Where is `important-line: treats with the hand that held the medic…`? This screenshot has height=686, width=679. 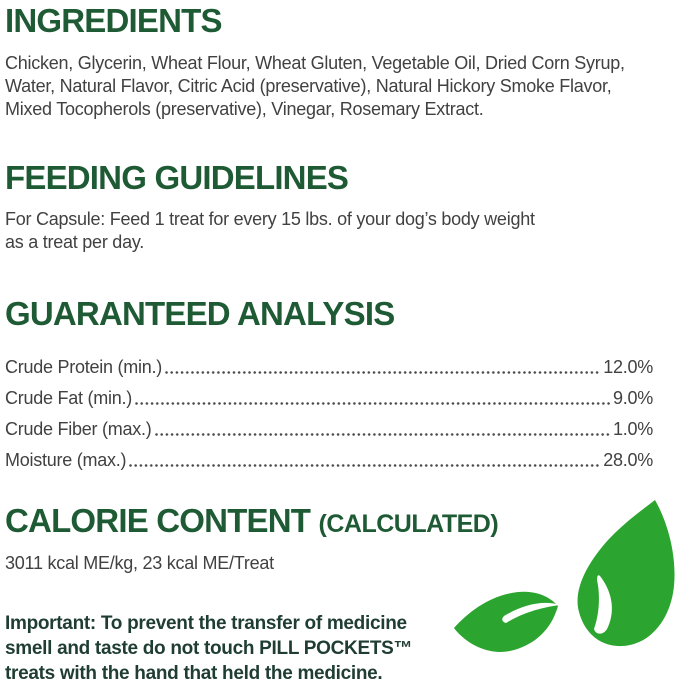 important-line: treats with the hand that held the medic… is located at coordinates (194, 673).